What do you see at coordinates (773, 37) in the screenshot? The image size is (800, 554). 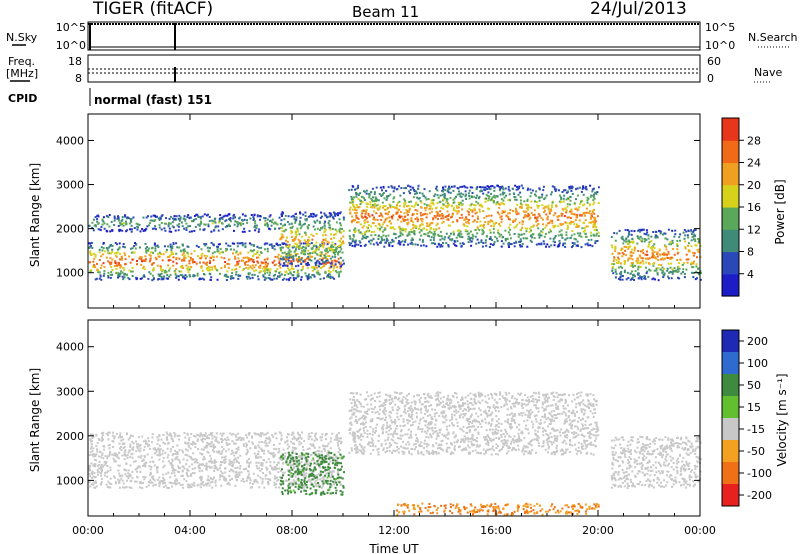 I see `nsearch-label: N.Search` at bounding box center [773, 37].